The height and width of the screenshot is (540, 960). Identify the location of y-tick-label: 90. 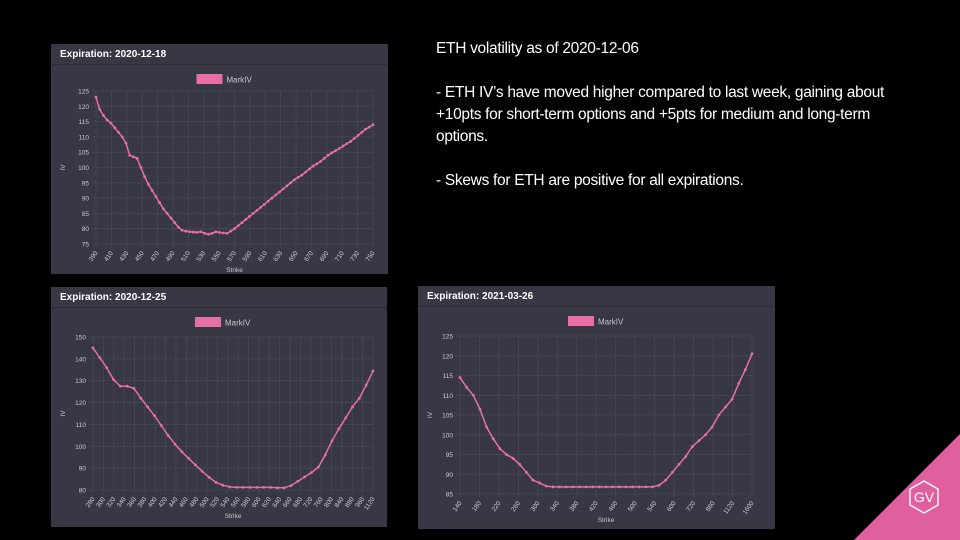
(86, 199).